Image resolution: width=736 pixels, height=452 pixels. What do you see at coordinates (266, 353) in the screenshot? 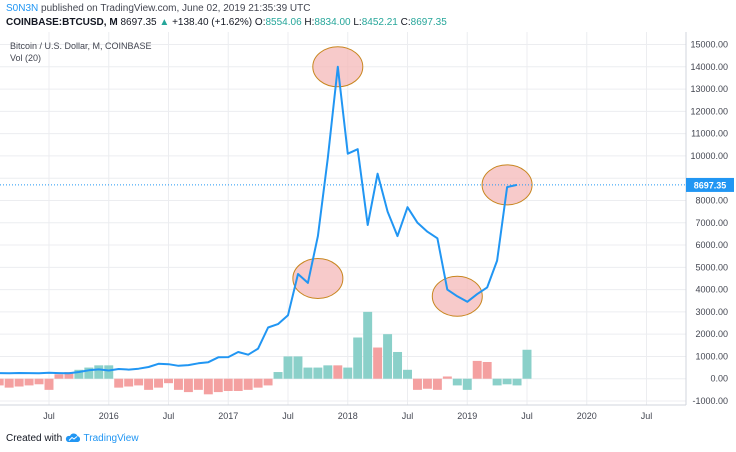
I see `volume-bars` at bounding box center [266, 353].